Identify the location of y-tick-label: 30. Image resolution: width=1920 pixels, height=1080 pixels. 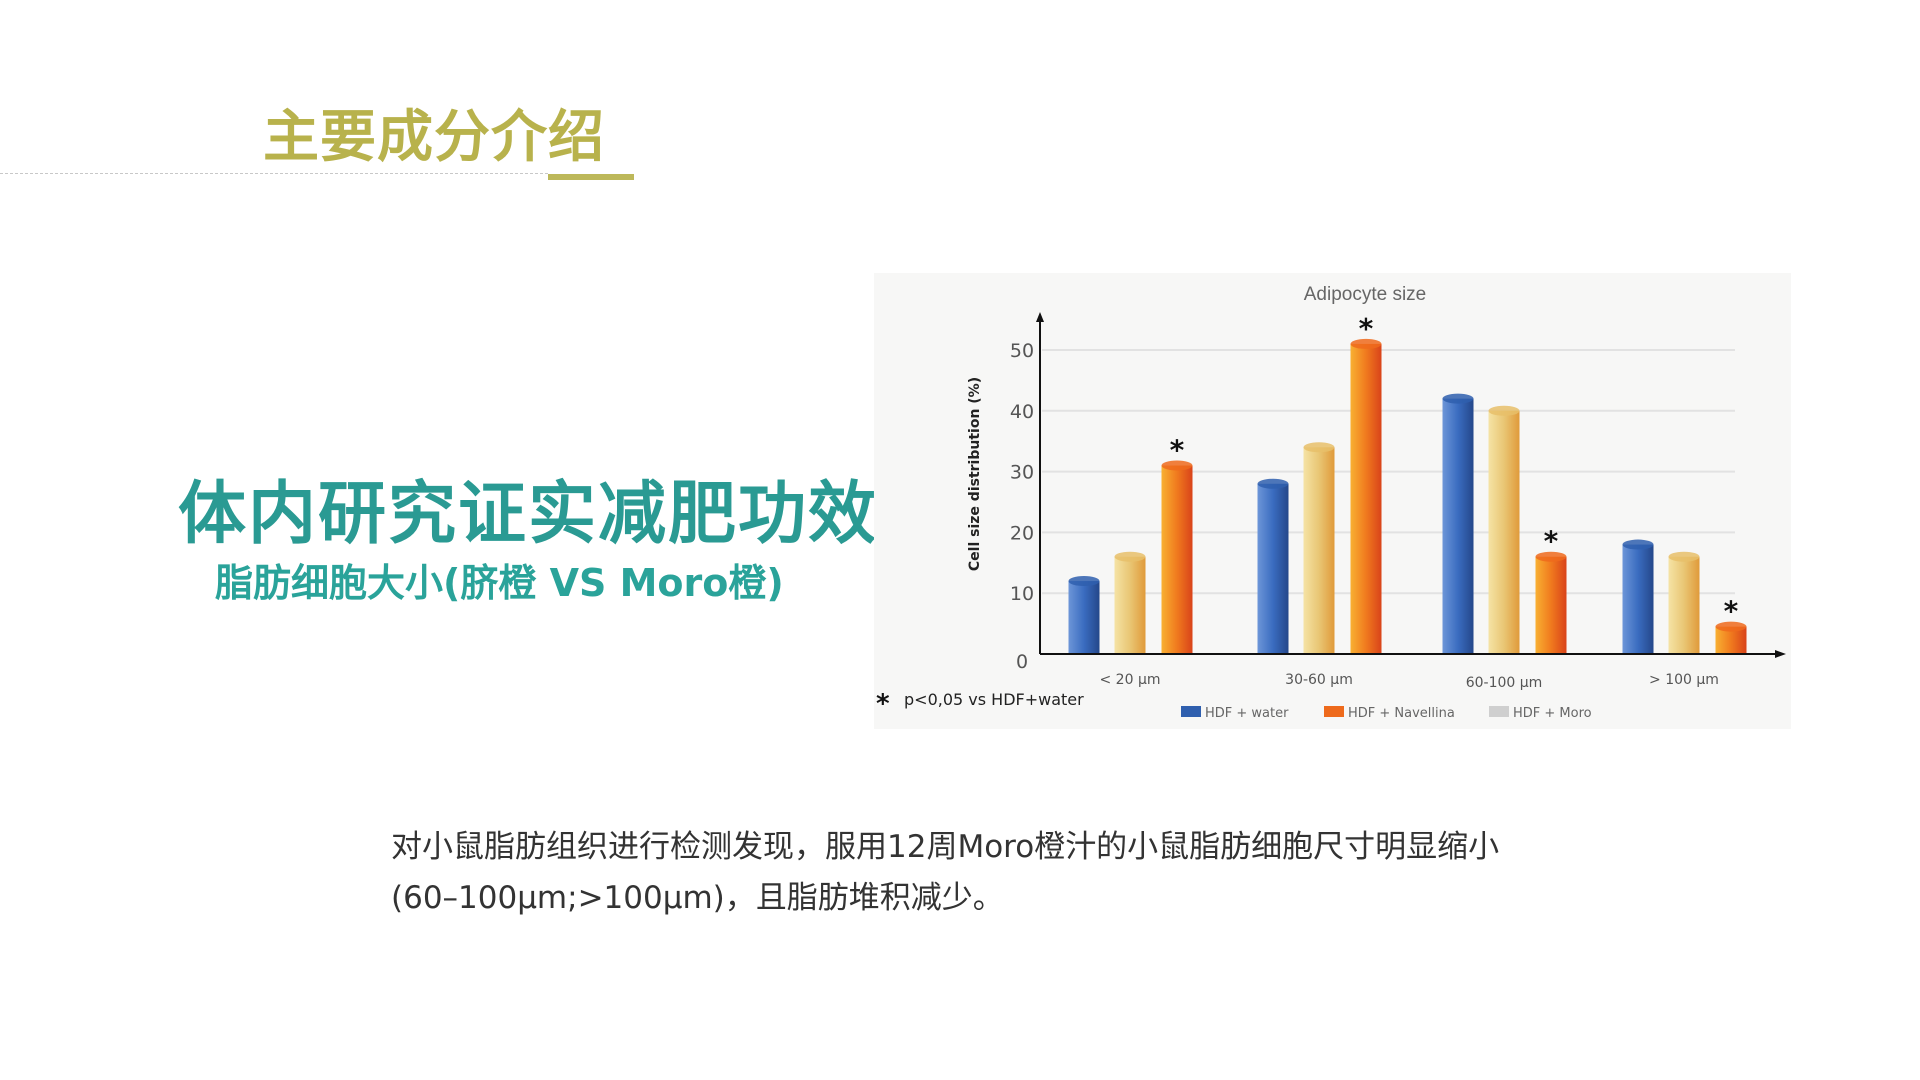
(1022, 473).